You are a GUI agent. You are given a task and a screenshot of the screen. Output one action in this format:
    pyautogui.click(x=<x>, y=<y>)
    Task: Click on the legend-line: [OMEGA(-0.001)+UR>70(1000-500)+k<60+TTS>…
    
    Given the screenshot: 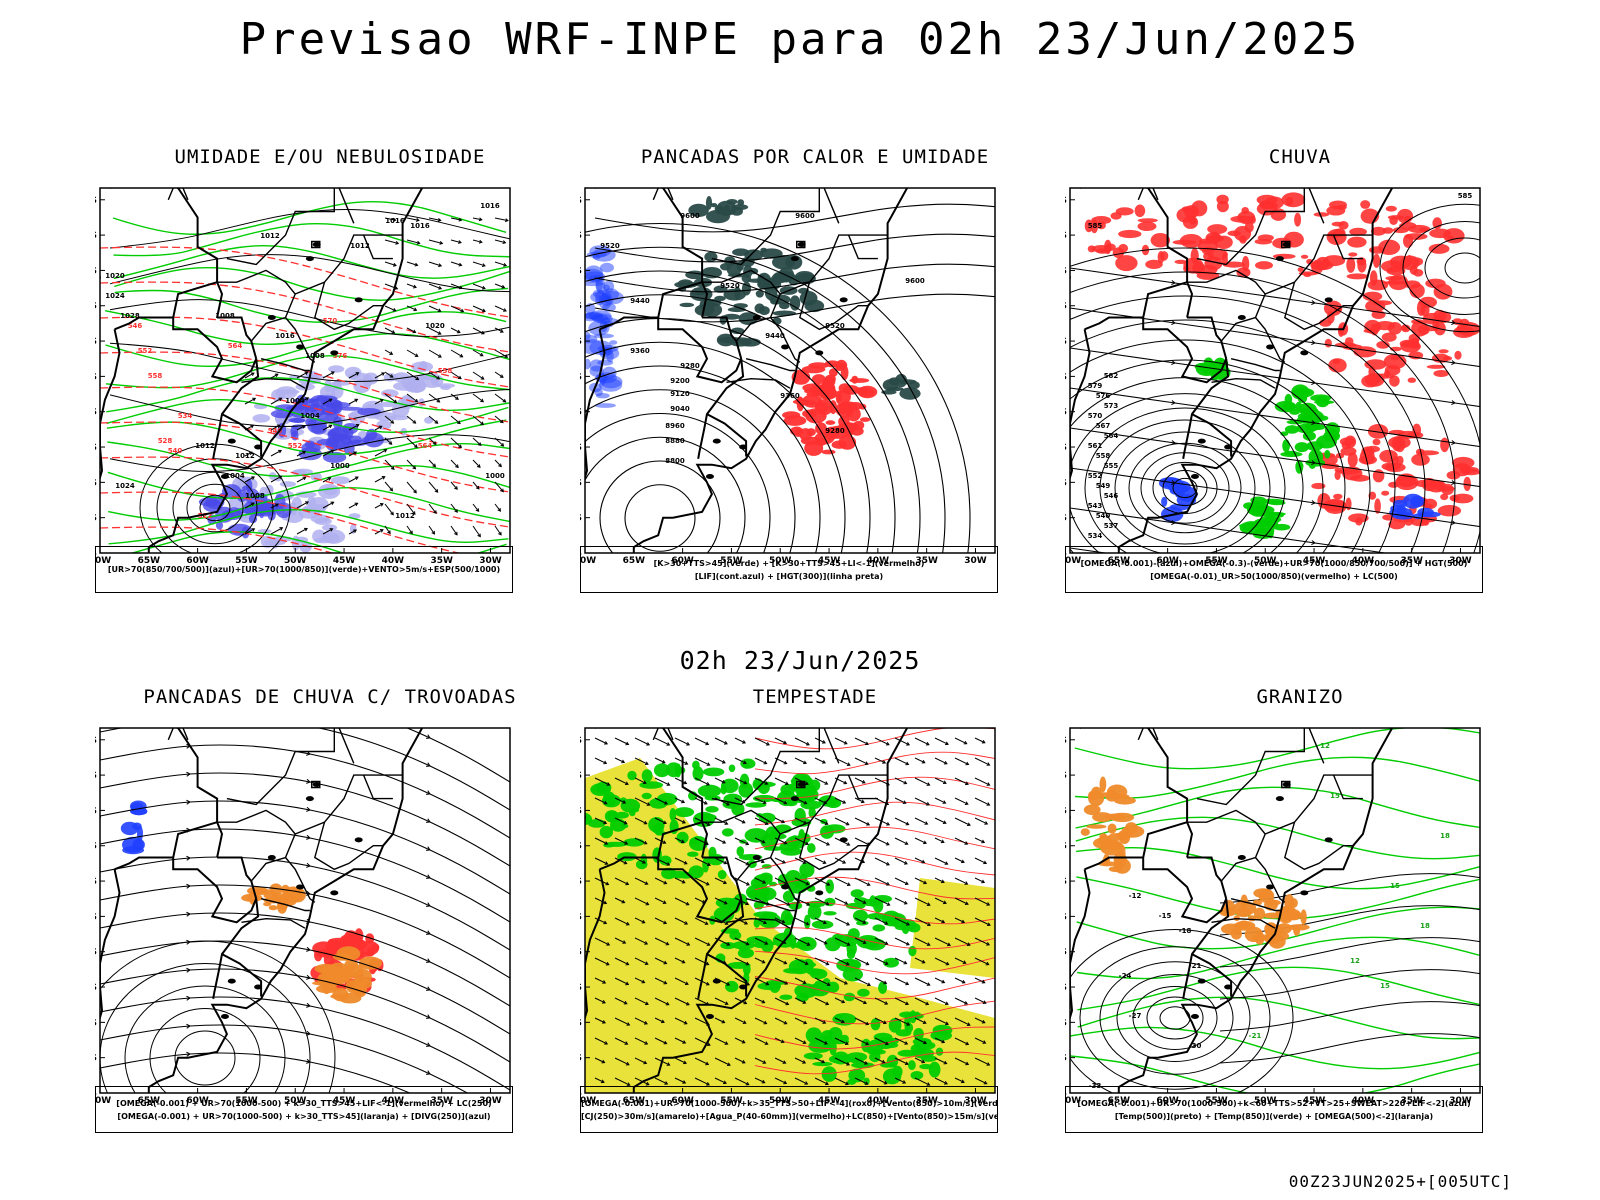 What is the action you would take?
    pyautogui.click(x=1274, y=1103)
    